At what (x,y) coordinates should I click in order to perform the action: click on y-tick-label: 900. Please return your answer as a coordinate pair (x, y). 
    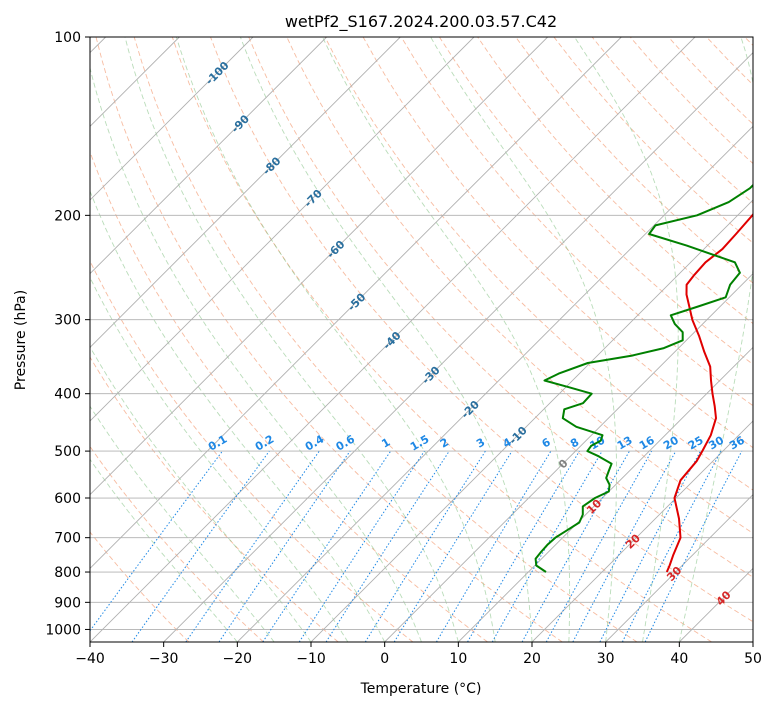
    Looking at the image, I should click on (67, 603).